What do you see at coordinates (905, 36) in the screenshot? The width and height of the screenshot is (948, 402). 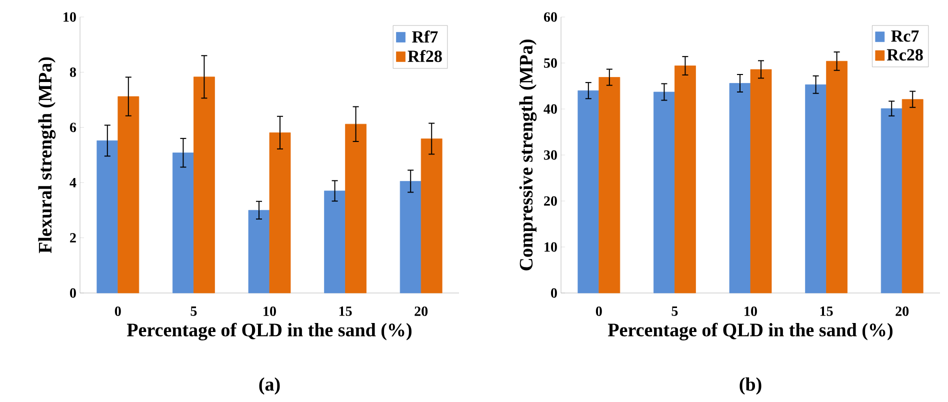 I see `legend-label: Rc7` at bounding box center [905, 36].